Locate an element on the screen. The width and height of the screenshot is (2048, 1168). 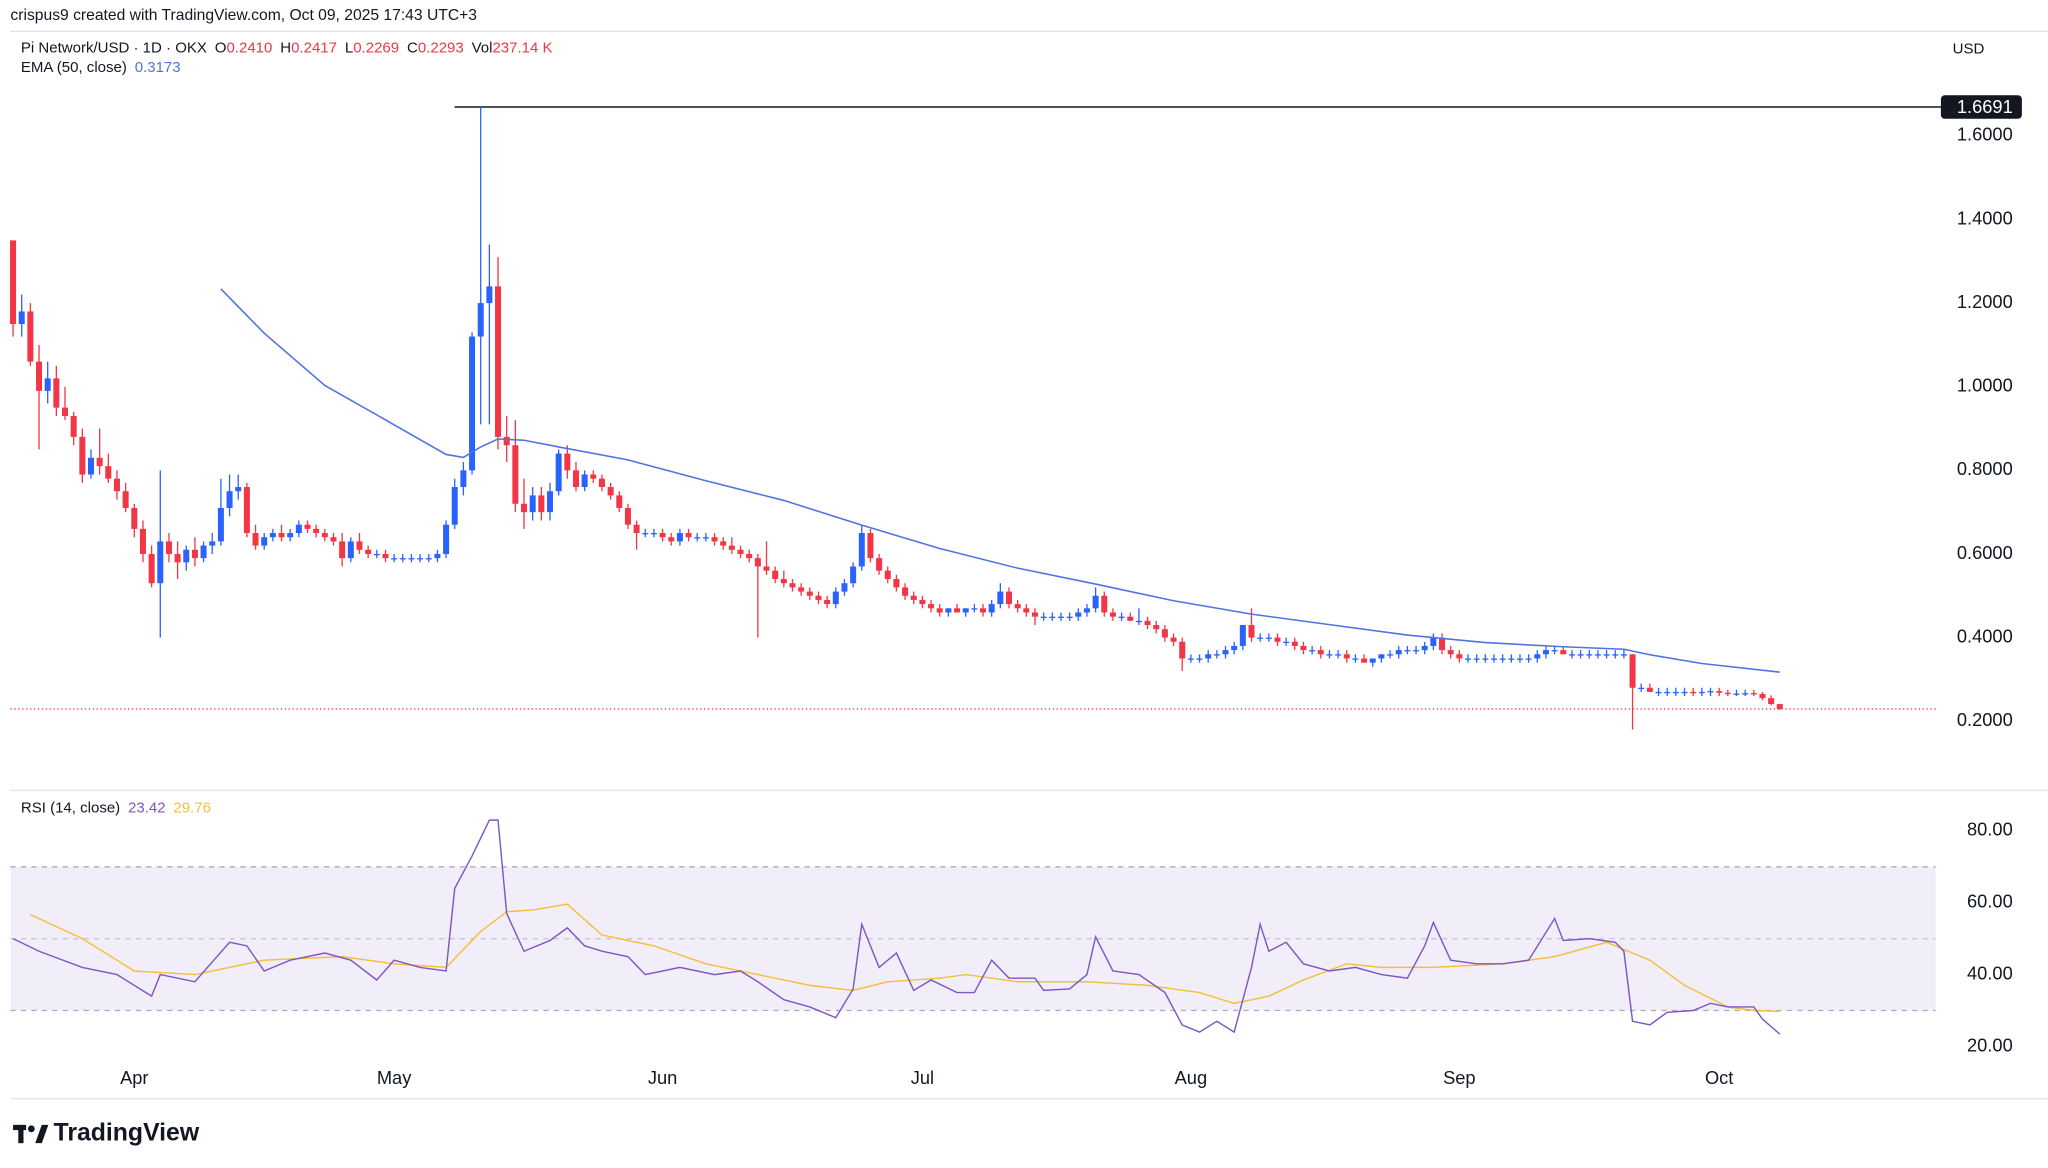
x-tick-label: Sep is located at coordinates (1459, 1077).